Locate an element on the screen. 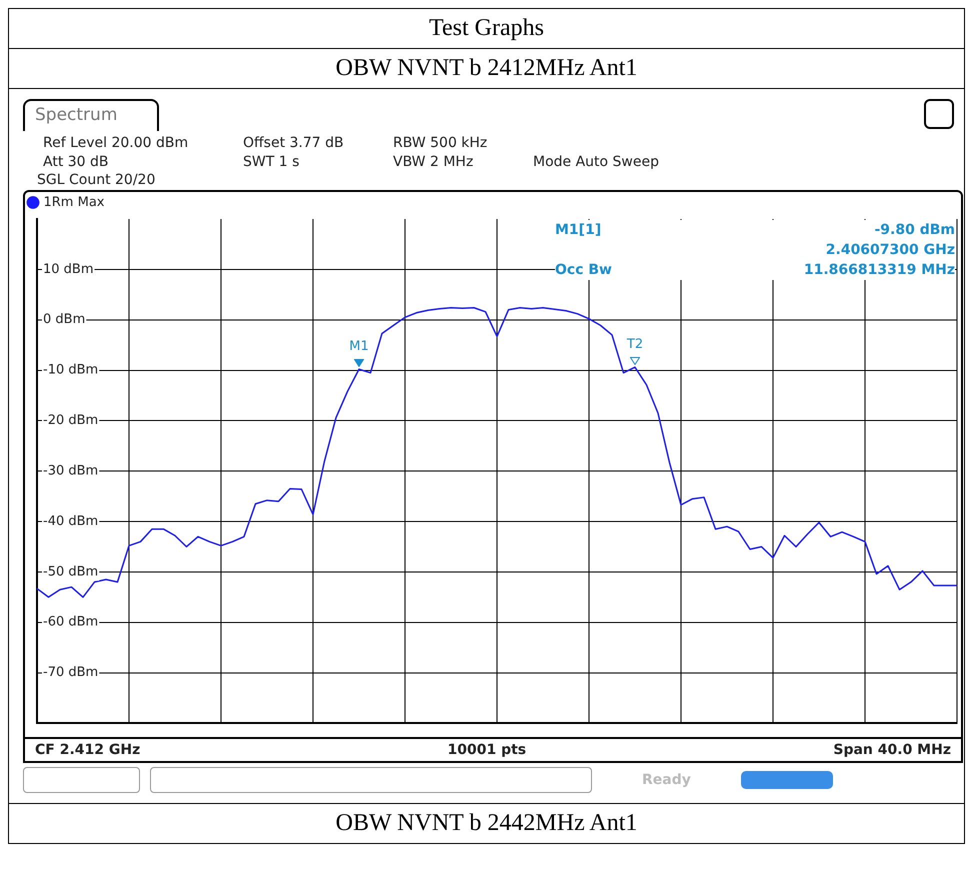 Image resolution: width=973 pixels, height=879 pixels. text: Spectrum is located at coordinates (91, 115).